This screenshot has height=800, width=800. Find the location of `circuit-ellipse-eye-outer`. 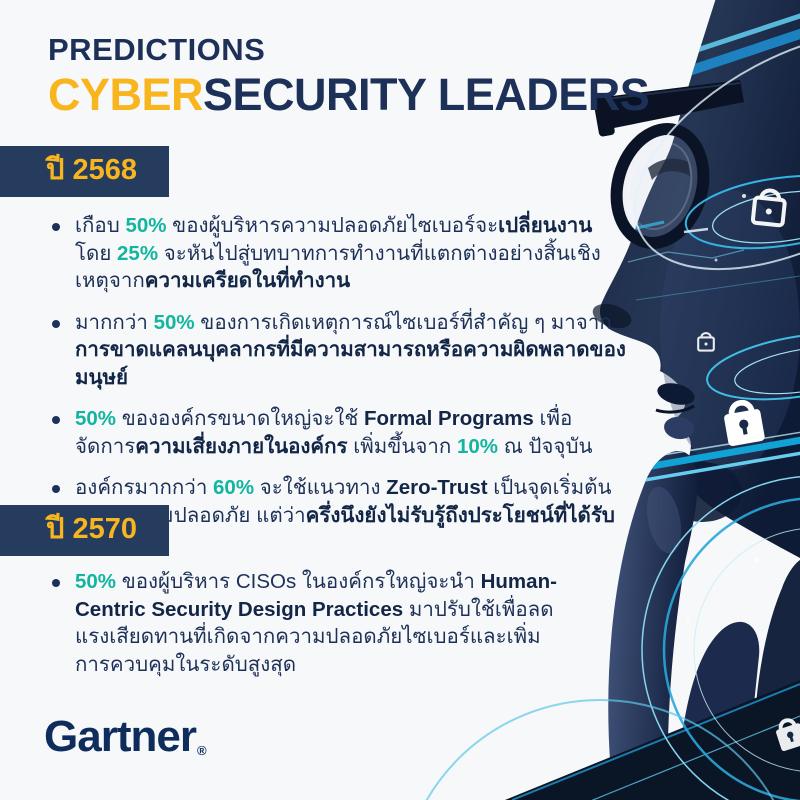

circuit-ellipse-eye-outer is located at coordinates (742, 212).